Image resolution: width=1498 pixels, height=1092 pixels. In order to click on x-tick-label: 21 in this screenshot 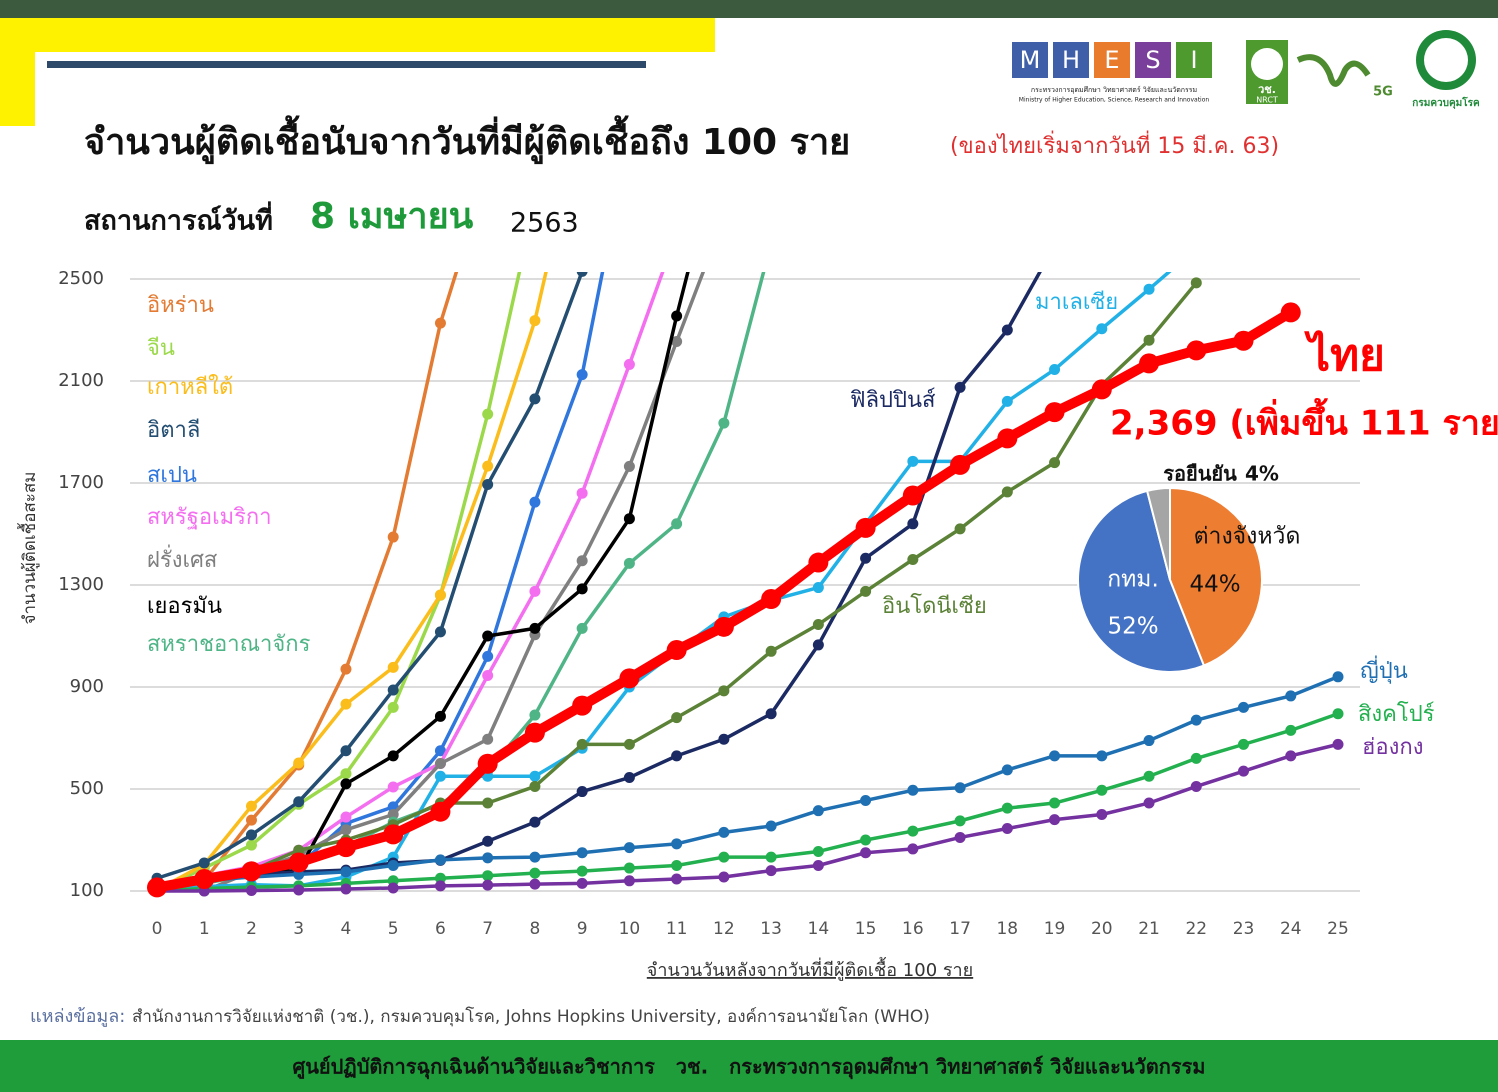, I will do `click(1149, 929)`.